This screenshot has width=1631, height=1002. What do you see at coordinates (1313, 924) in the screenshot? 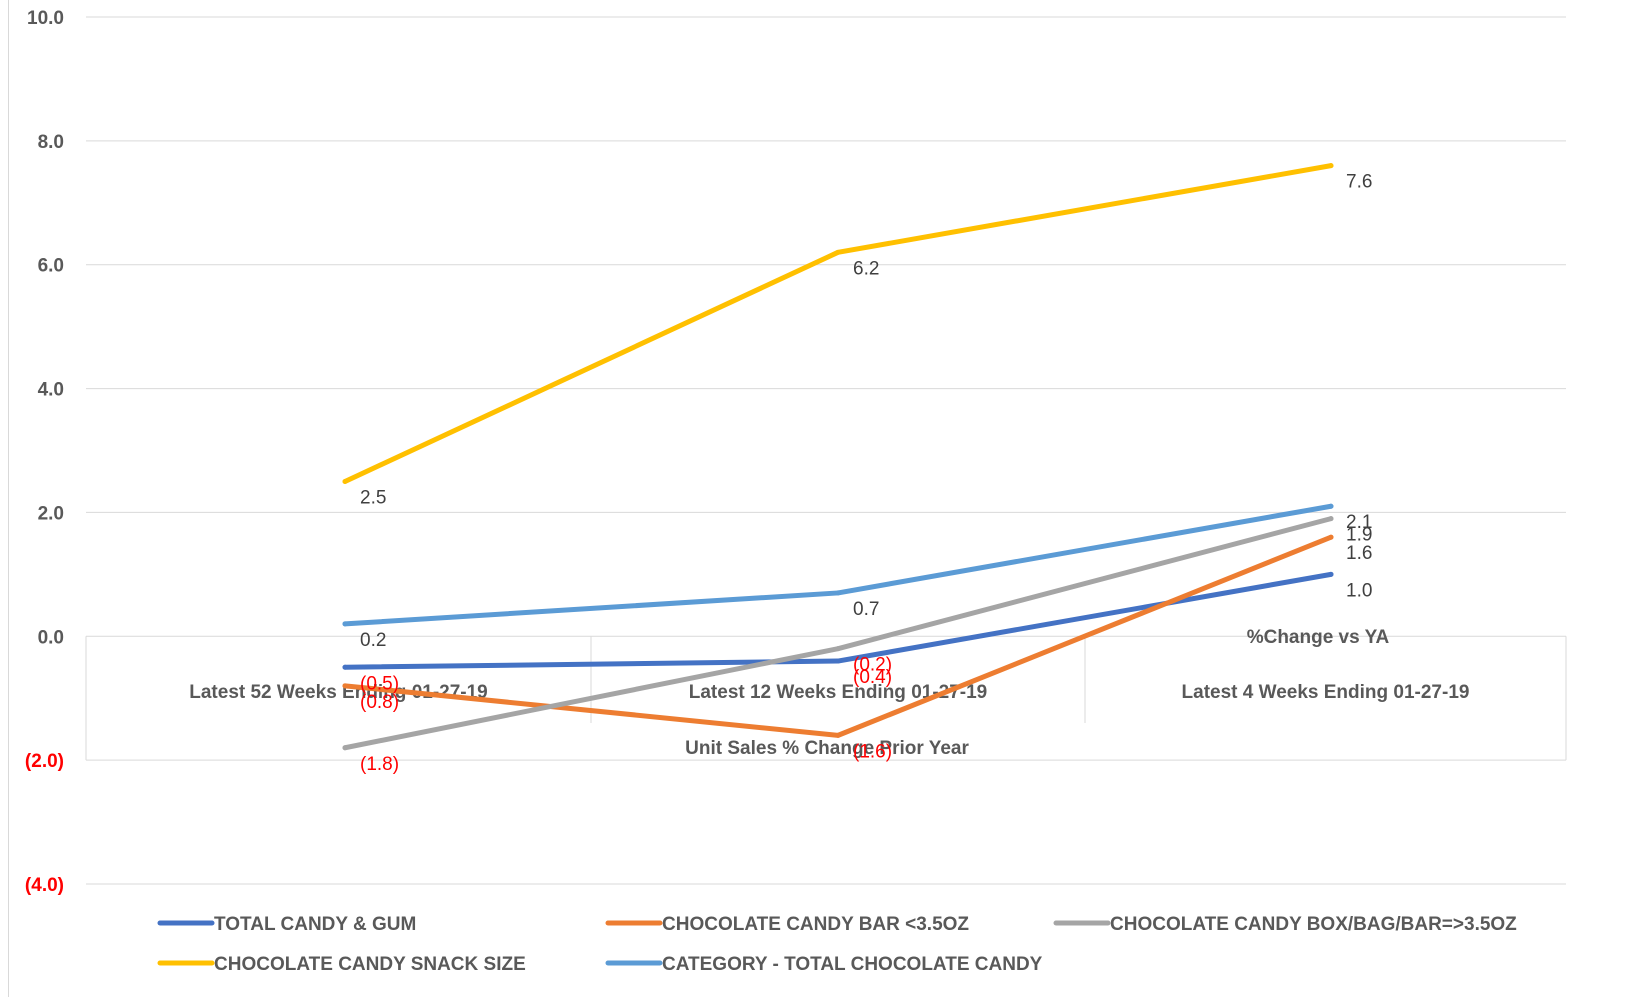
I see `legend-label: CHOCOLATE CANDY BOX/BAG/BAR=>3.5OZ` at bounding box center [1313, 924].